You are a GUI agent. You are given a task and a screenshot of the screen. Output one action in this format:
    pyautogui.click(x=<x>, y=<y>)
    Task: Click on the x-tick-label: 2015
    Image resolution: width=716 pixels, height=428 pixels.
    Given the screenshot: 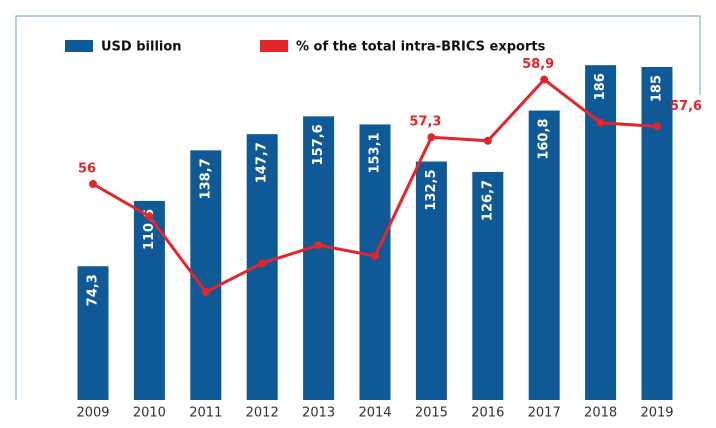 What is the action you would take?
    pyautogui.click(x=431, y=413)
    